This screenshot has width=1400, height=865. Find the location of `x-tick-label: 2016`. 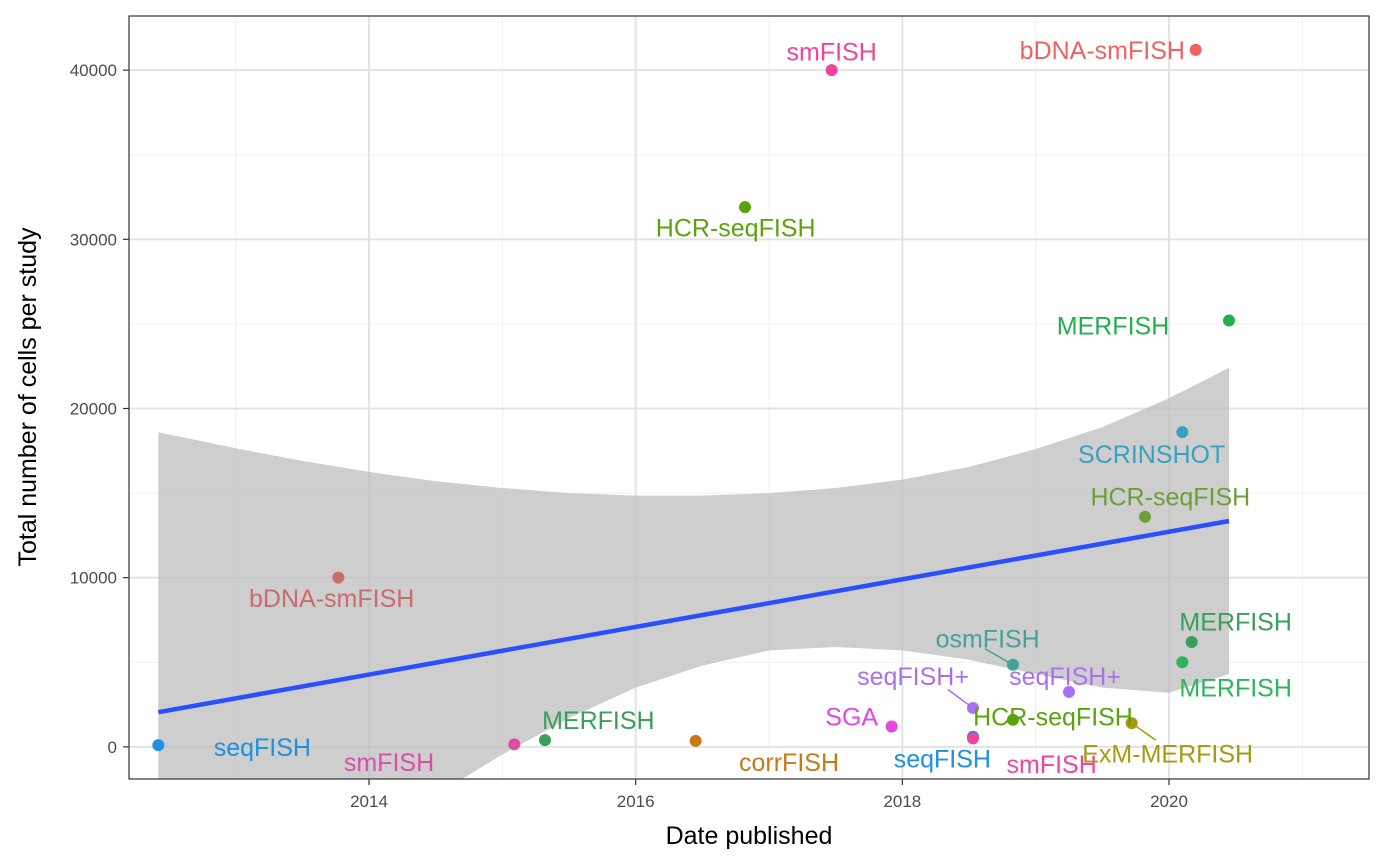

x-tick-label: 2016 is located at coordinates (636, 801).